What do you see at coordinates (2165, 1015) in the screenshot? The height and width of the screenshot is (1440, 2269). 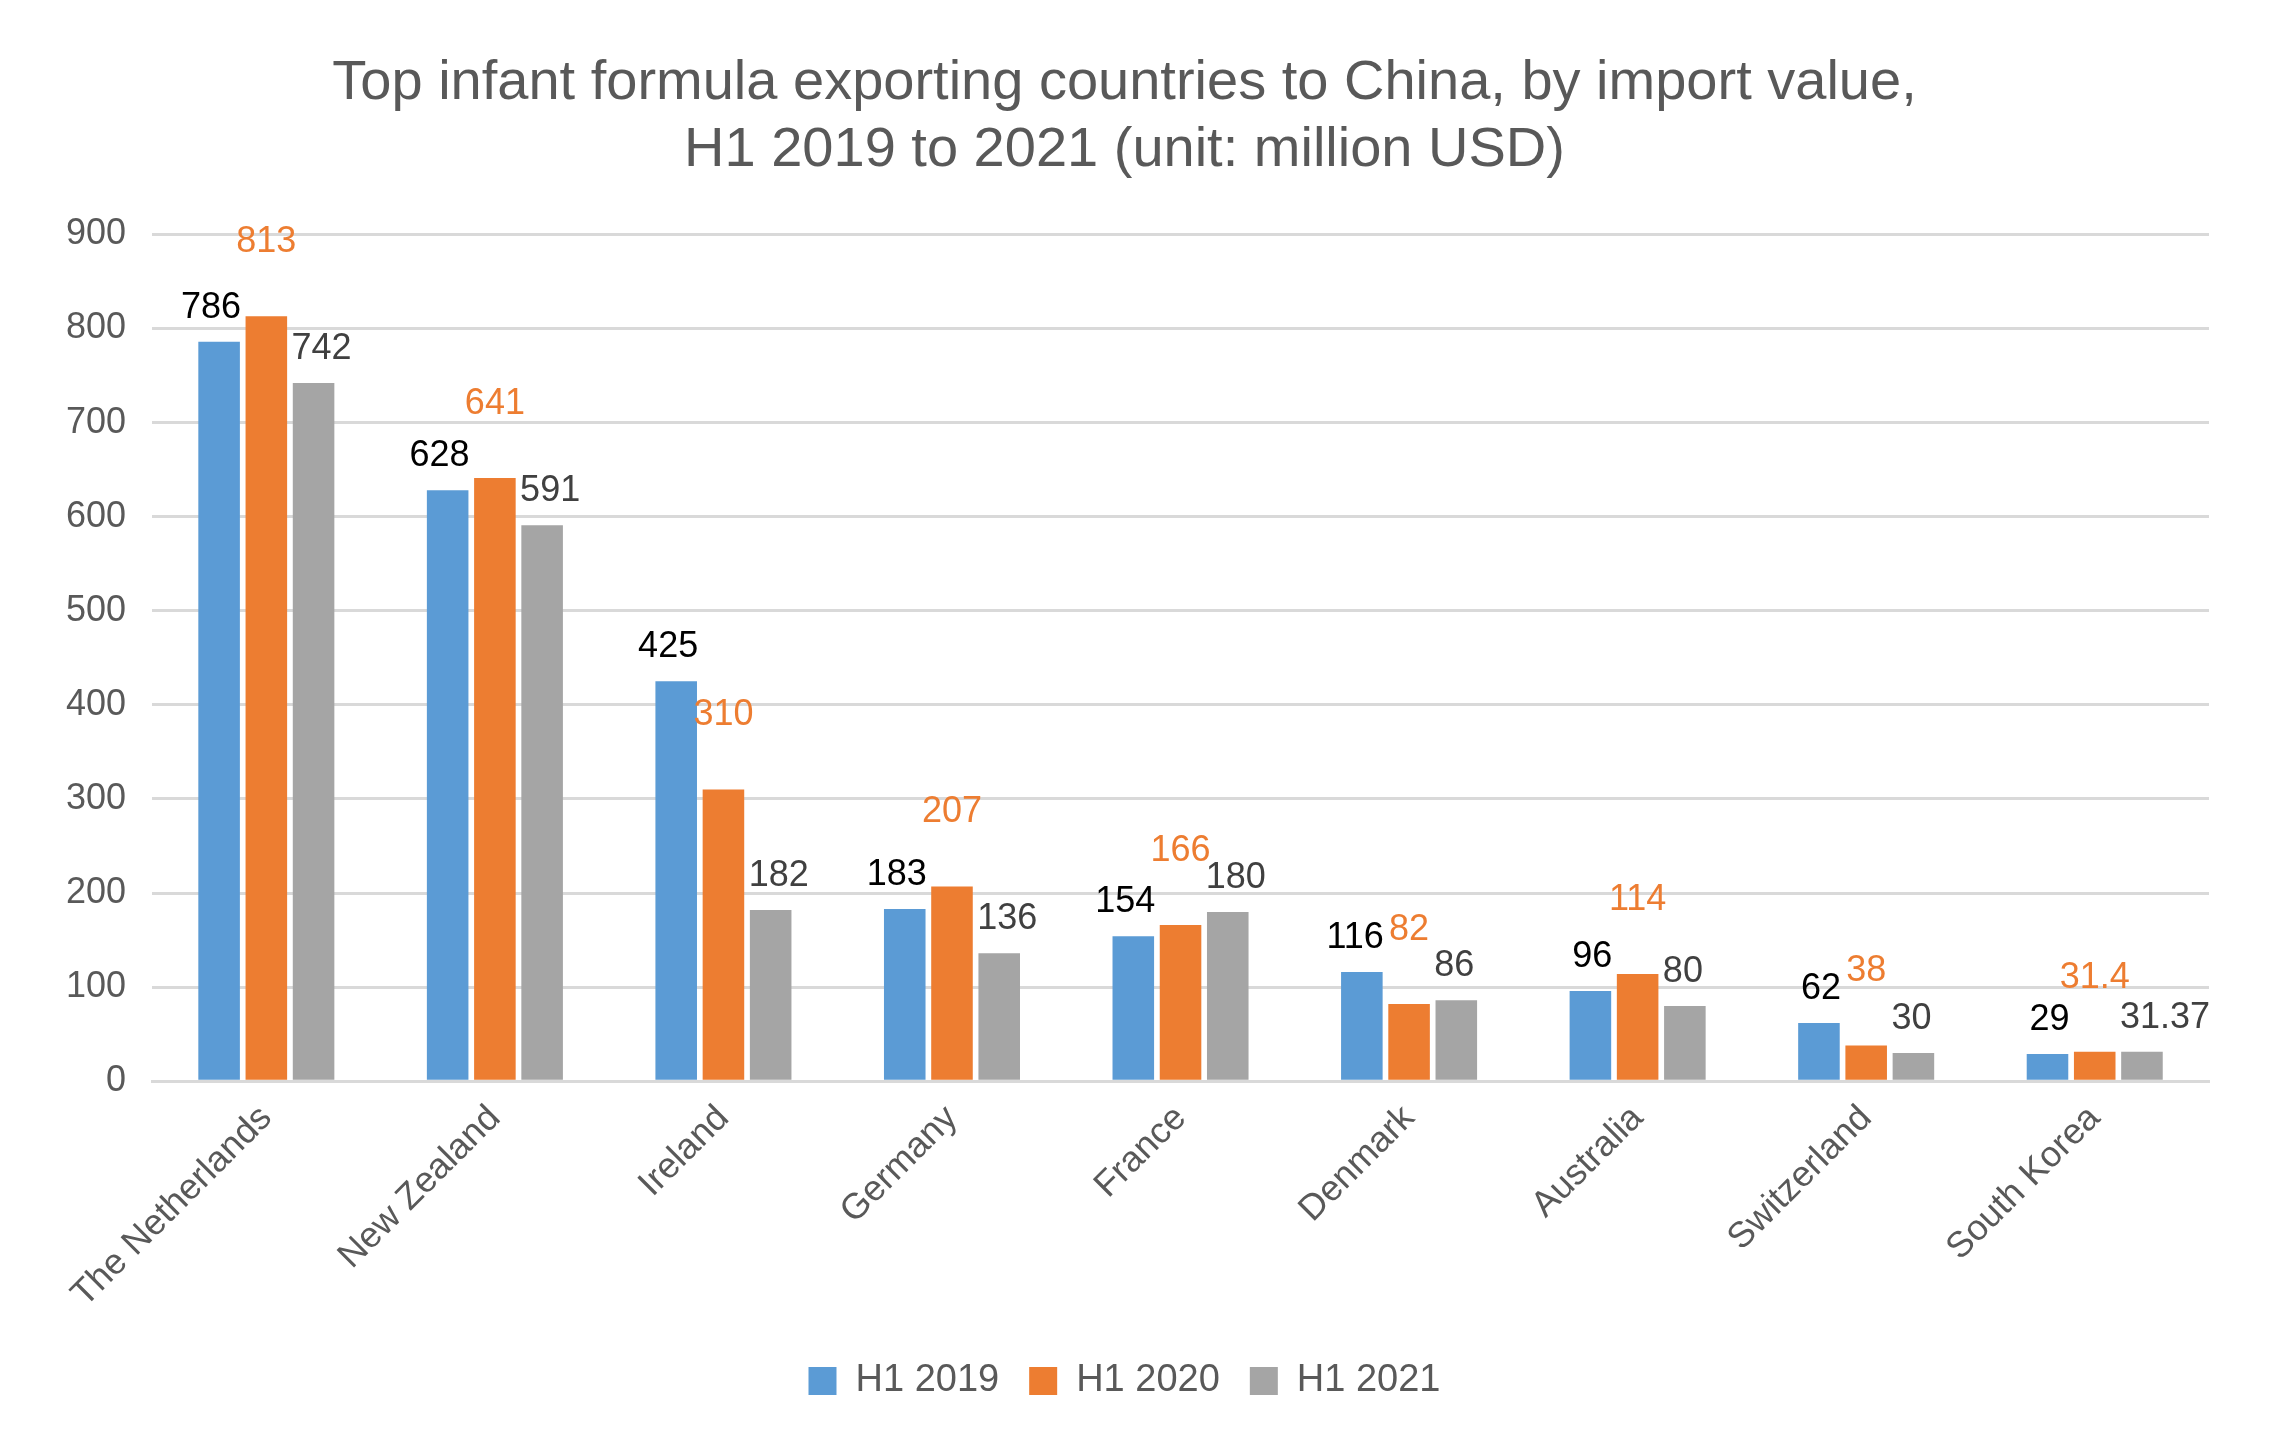 I see `data-label: 31.37` at bounding box center [2165, 1015].